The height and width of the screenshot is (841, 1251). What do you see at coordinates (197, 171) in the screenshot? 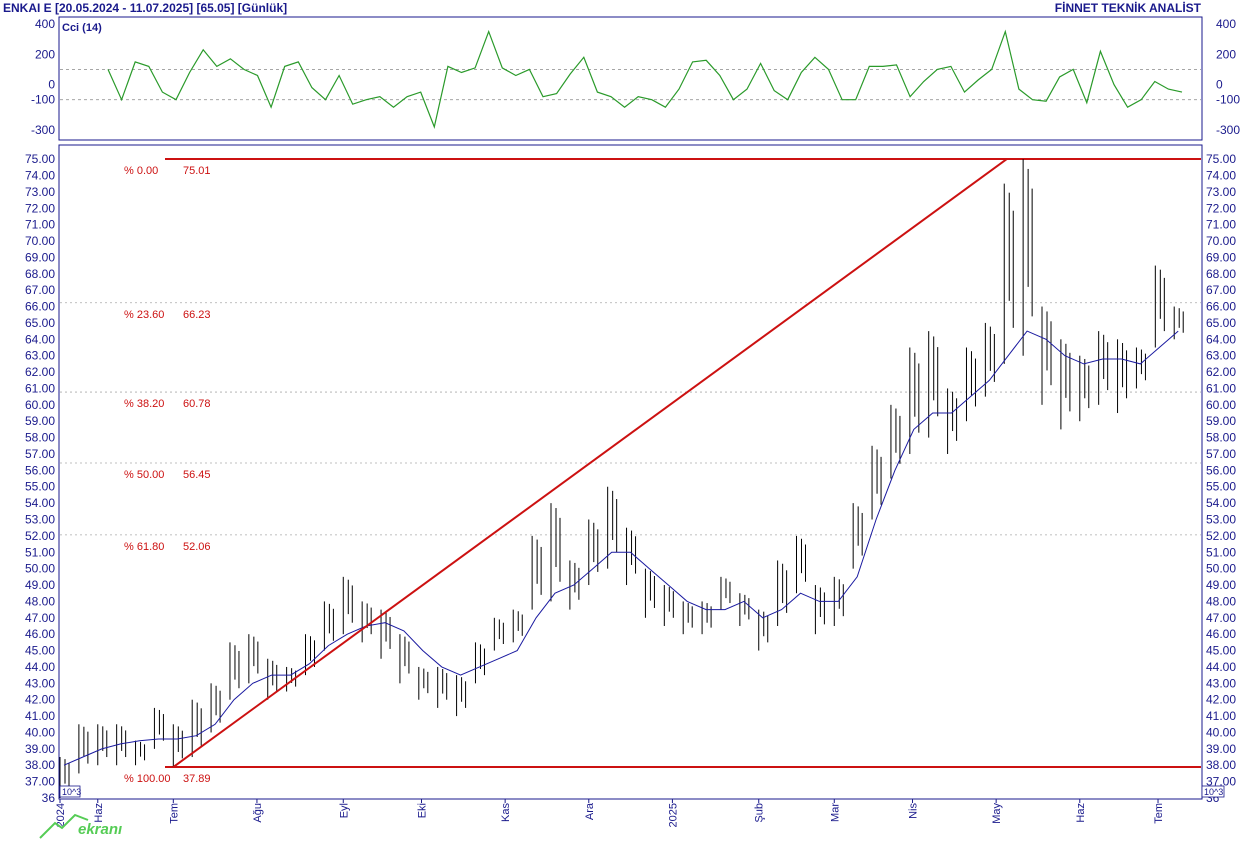
I see `fib-value-label: 75.01` at bounding box center [197, 171].